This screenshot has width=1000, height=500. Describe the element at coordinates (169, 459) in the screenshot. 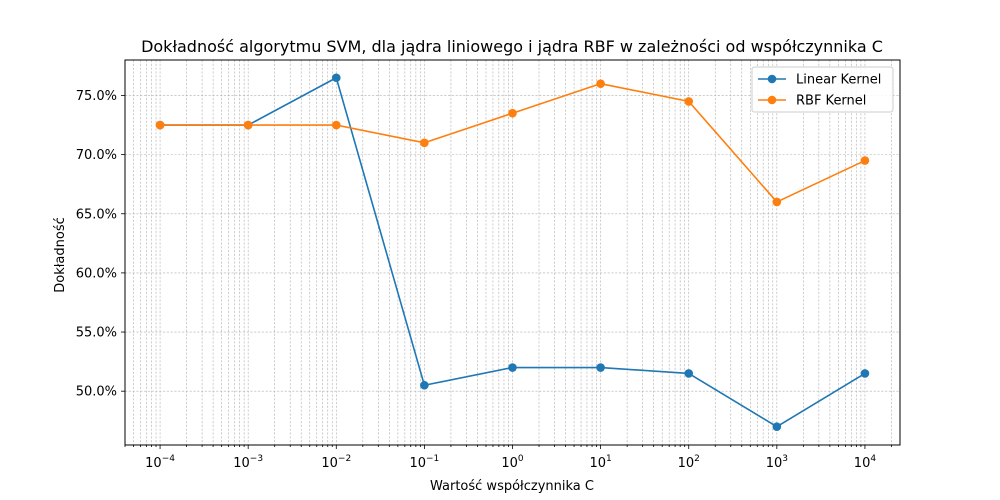

I see `x-tick-label-exponent: −4` at that location.